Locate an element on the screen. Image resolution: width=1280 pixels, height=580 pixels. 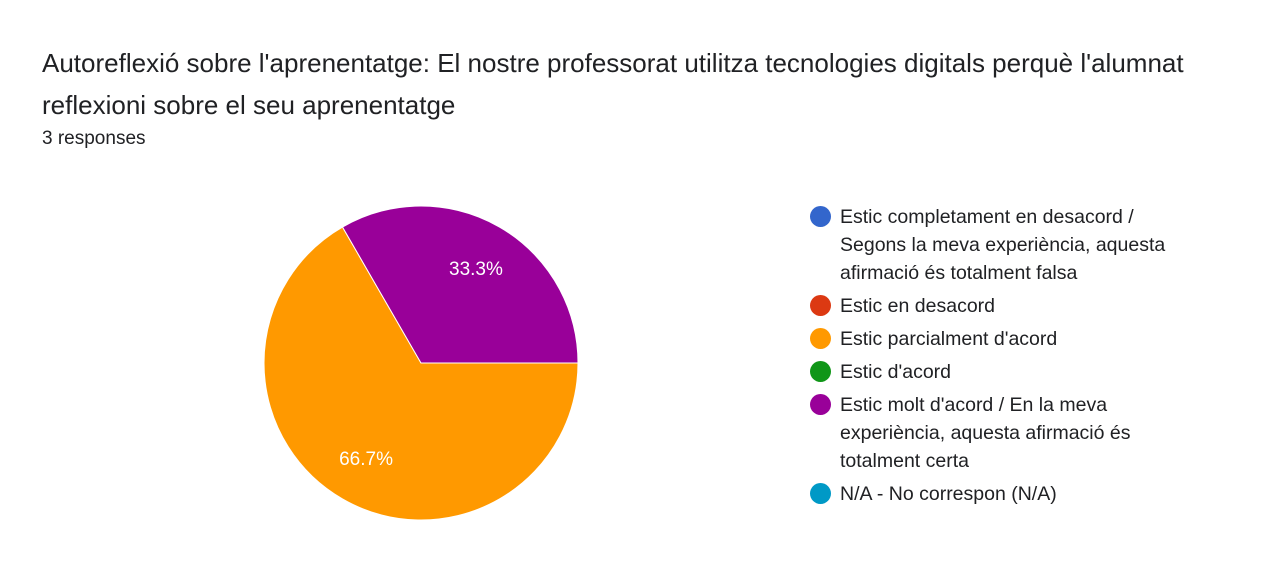
slice-percent-label: 33.3% is located at coordinates (476, 269).